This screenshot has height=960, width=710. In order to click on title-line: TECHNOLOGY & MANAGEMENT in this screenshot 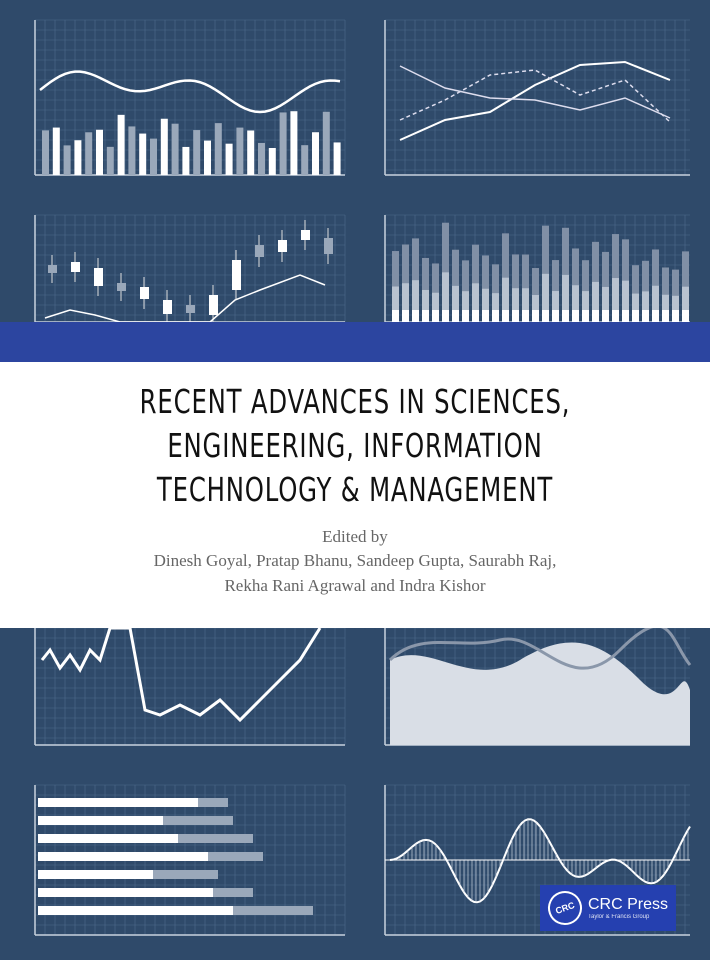, I will do `click(355, 489)`.